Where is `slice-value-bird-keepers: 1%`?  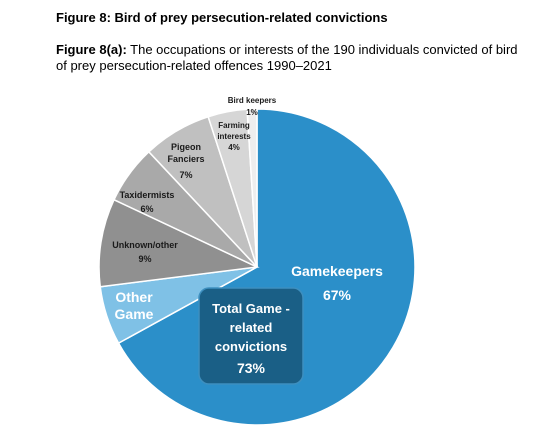 slice-value-bird-keepers: 1% is located at coordinates (252, 112).